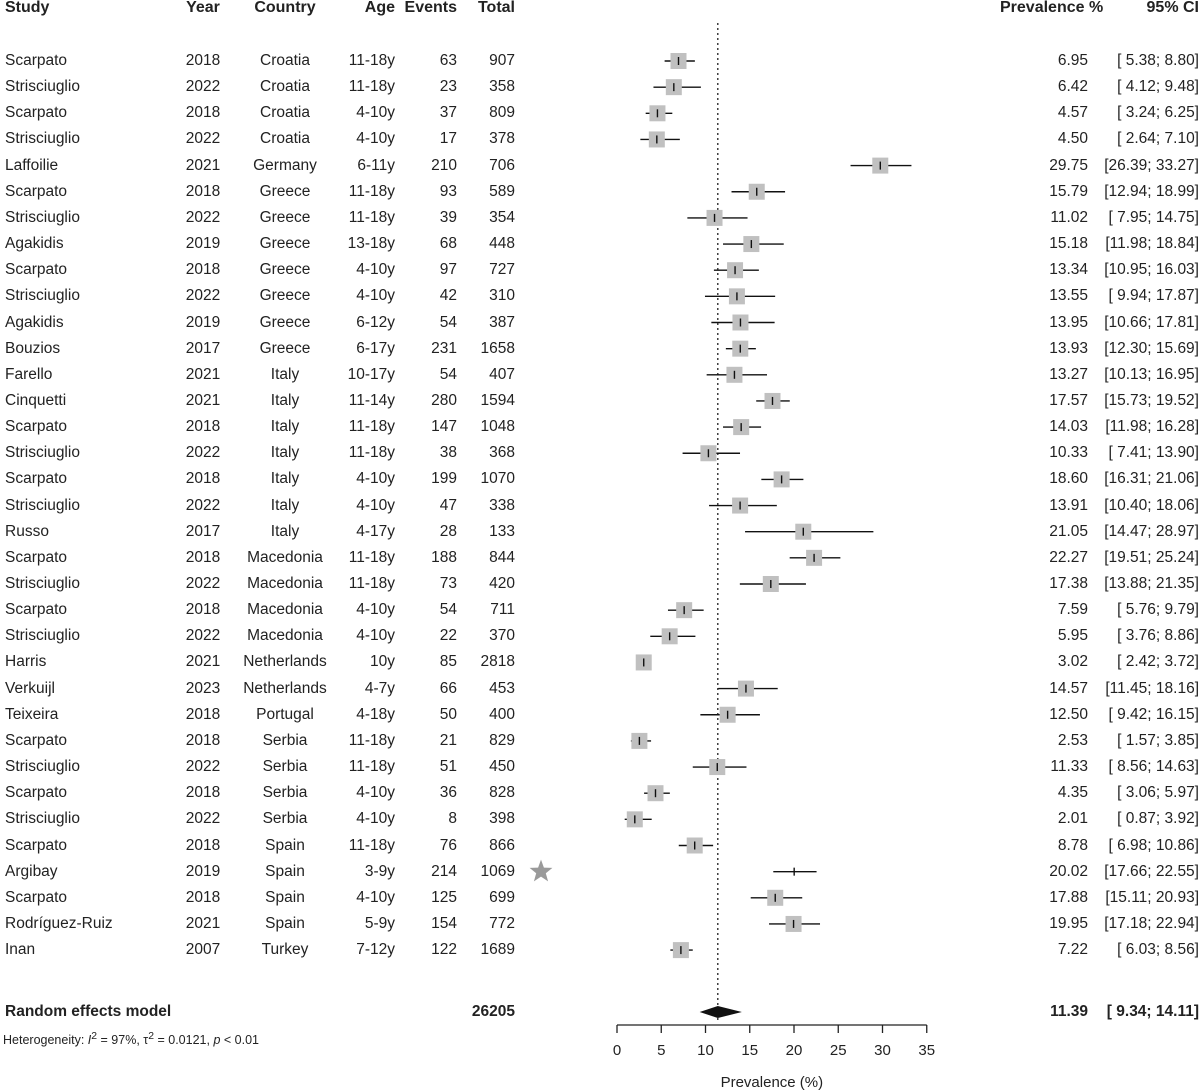  I want to click on study-prevalence: 6.95, so click(1072, 60).